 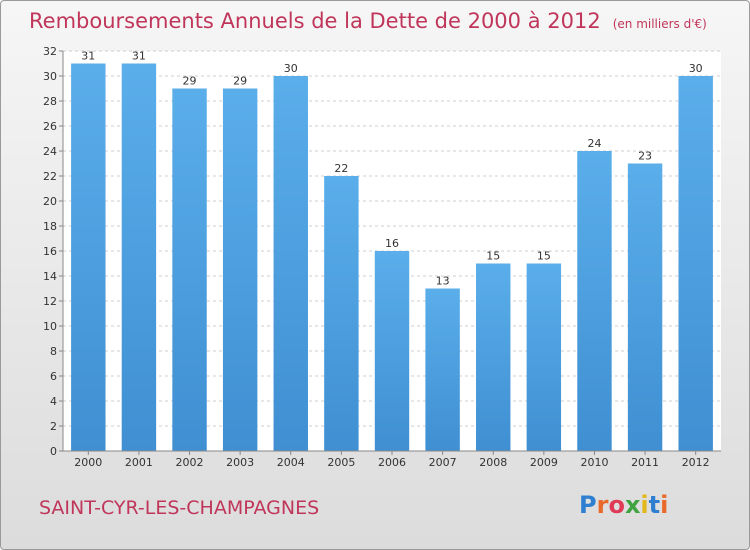 What do you see at coordinates (616, 505) in the screenshot?
I see `logo-letter: o` at bounding box center [616, 505].